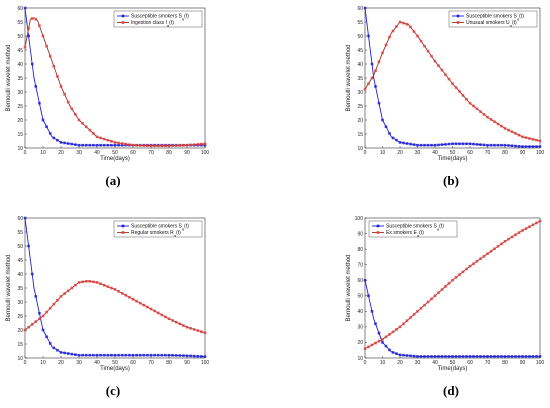 This screenshot has height=408, width=550. I want to click on y-tick-label: 90, so click(360, 234).